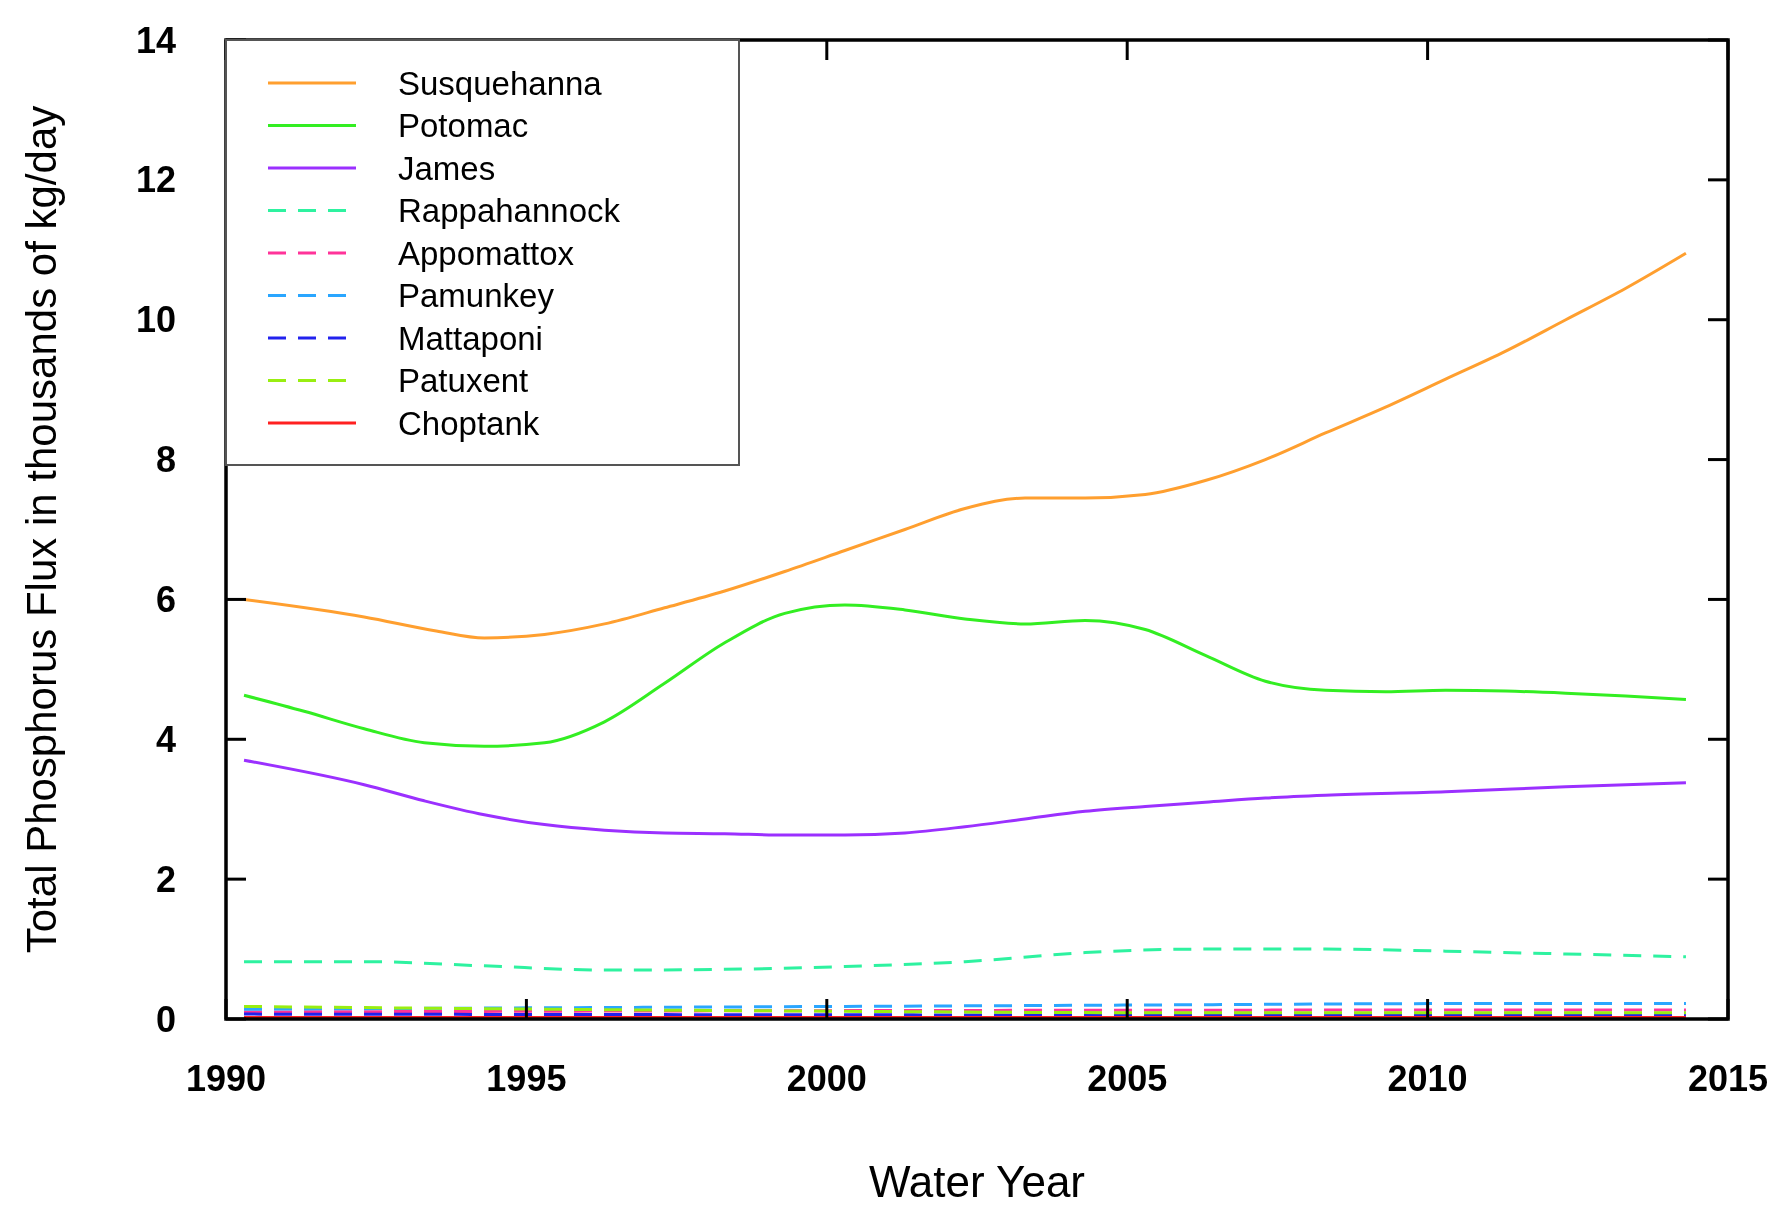  What do you see at coordinates (155, 180) in the screenshot?
I see `y-tick-label: 12` at bounding box center [155, 180].